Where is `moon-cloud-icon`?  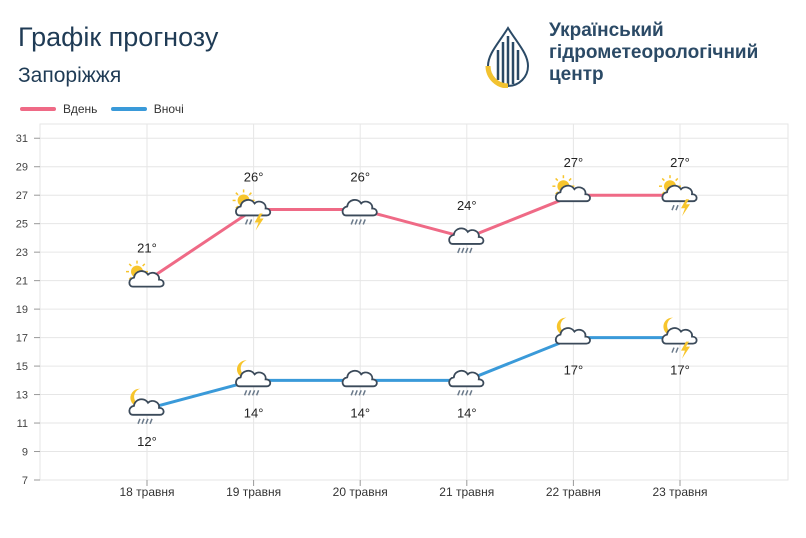 moon-cloud-icon is located at coordinates (572, 331).